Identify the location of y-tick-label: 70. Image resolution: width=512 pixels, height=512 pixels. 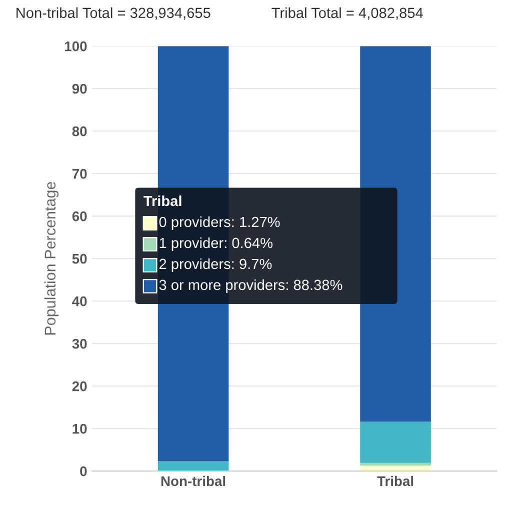
(79, 173).